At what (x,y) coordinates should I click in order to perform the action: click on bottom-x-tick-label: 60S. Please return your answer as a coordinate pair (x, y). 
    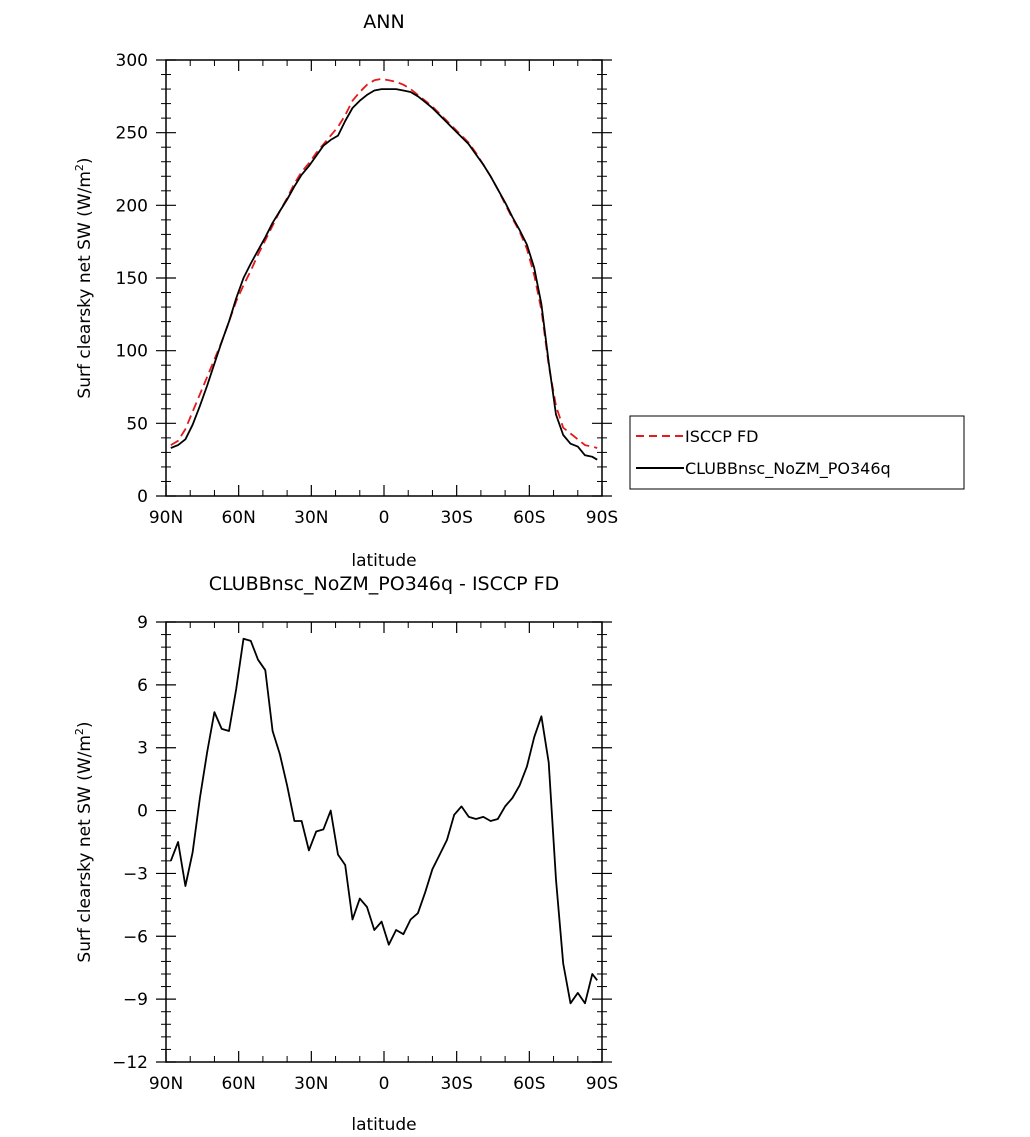
    Looking at the image, I should click on (529, 1084).